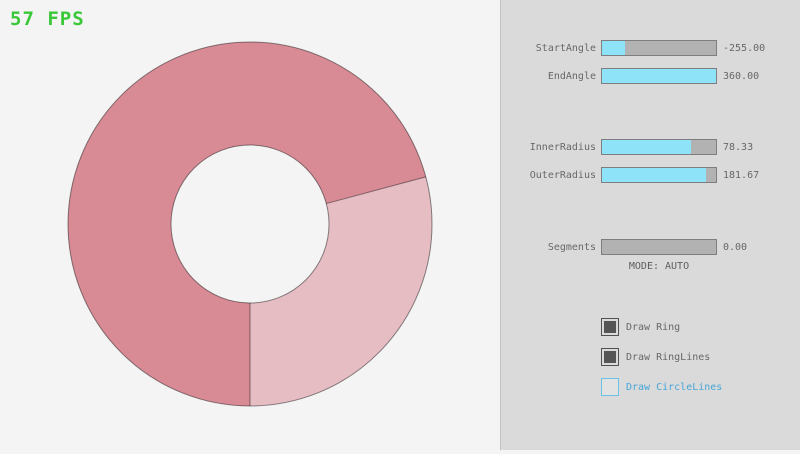 Image resolution: width=800 pixels, height=454 pixels. I want to click on slider-row-innerradius: InnerRadius 78.33, so click(650, 147).